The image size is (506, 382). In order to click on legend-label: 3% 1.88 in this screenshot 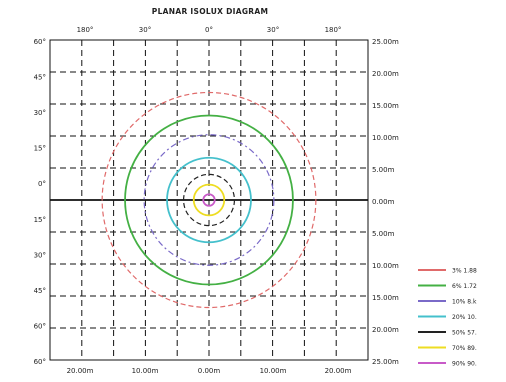, I will do `click(464, 271)`.